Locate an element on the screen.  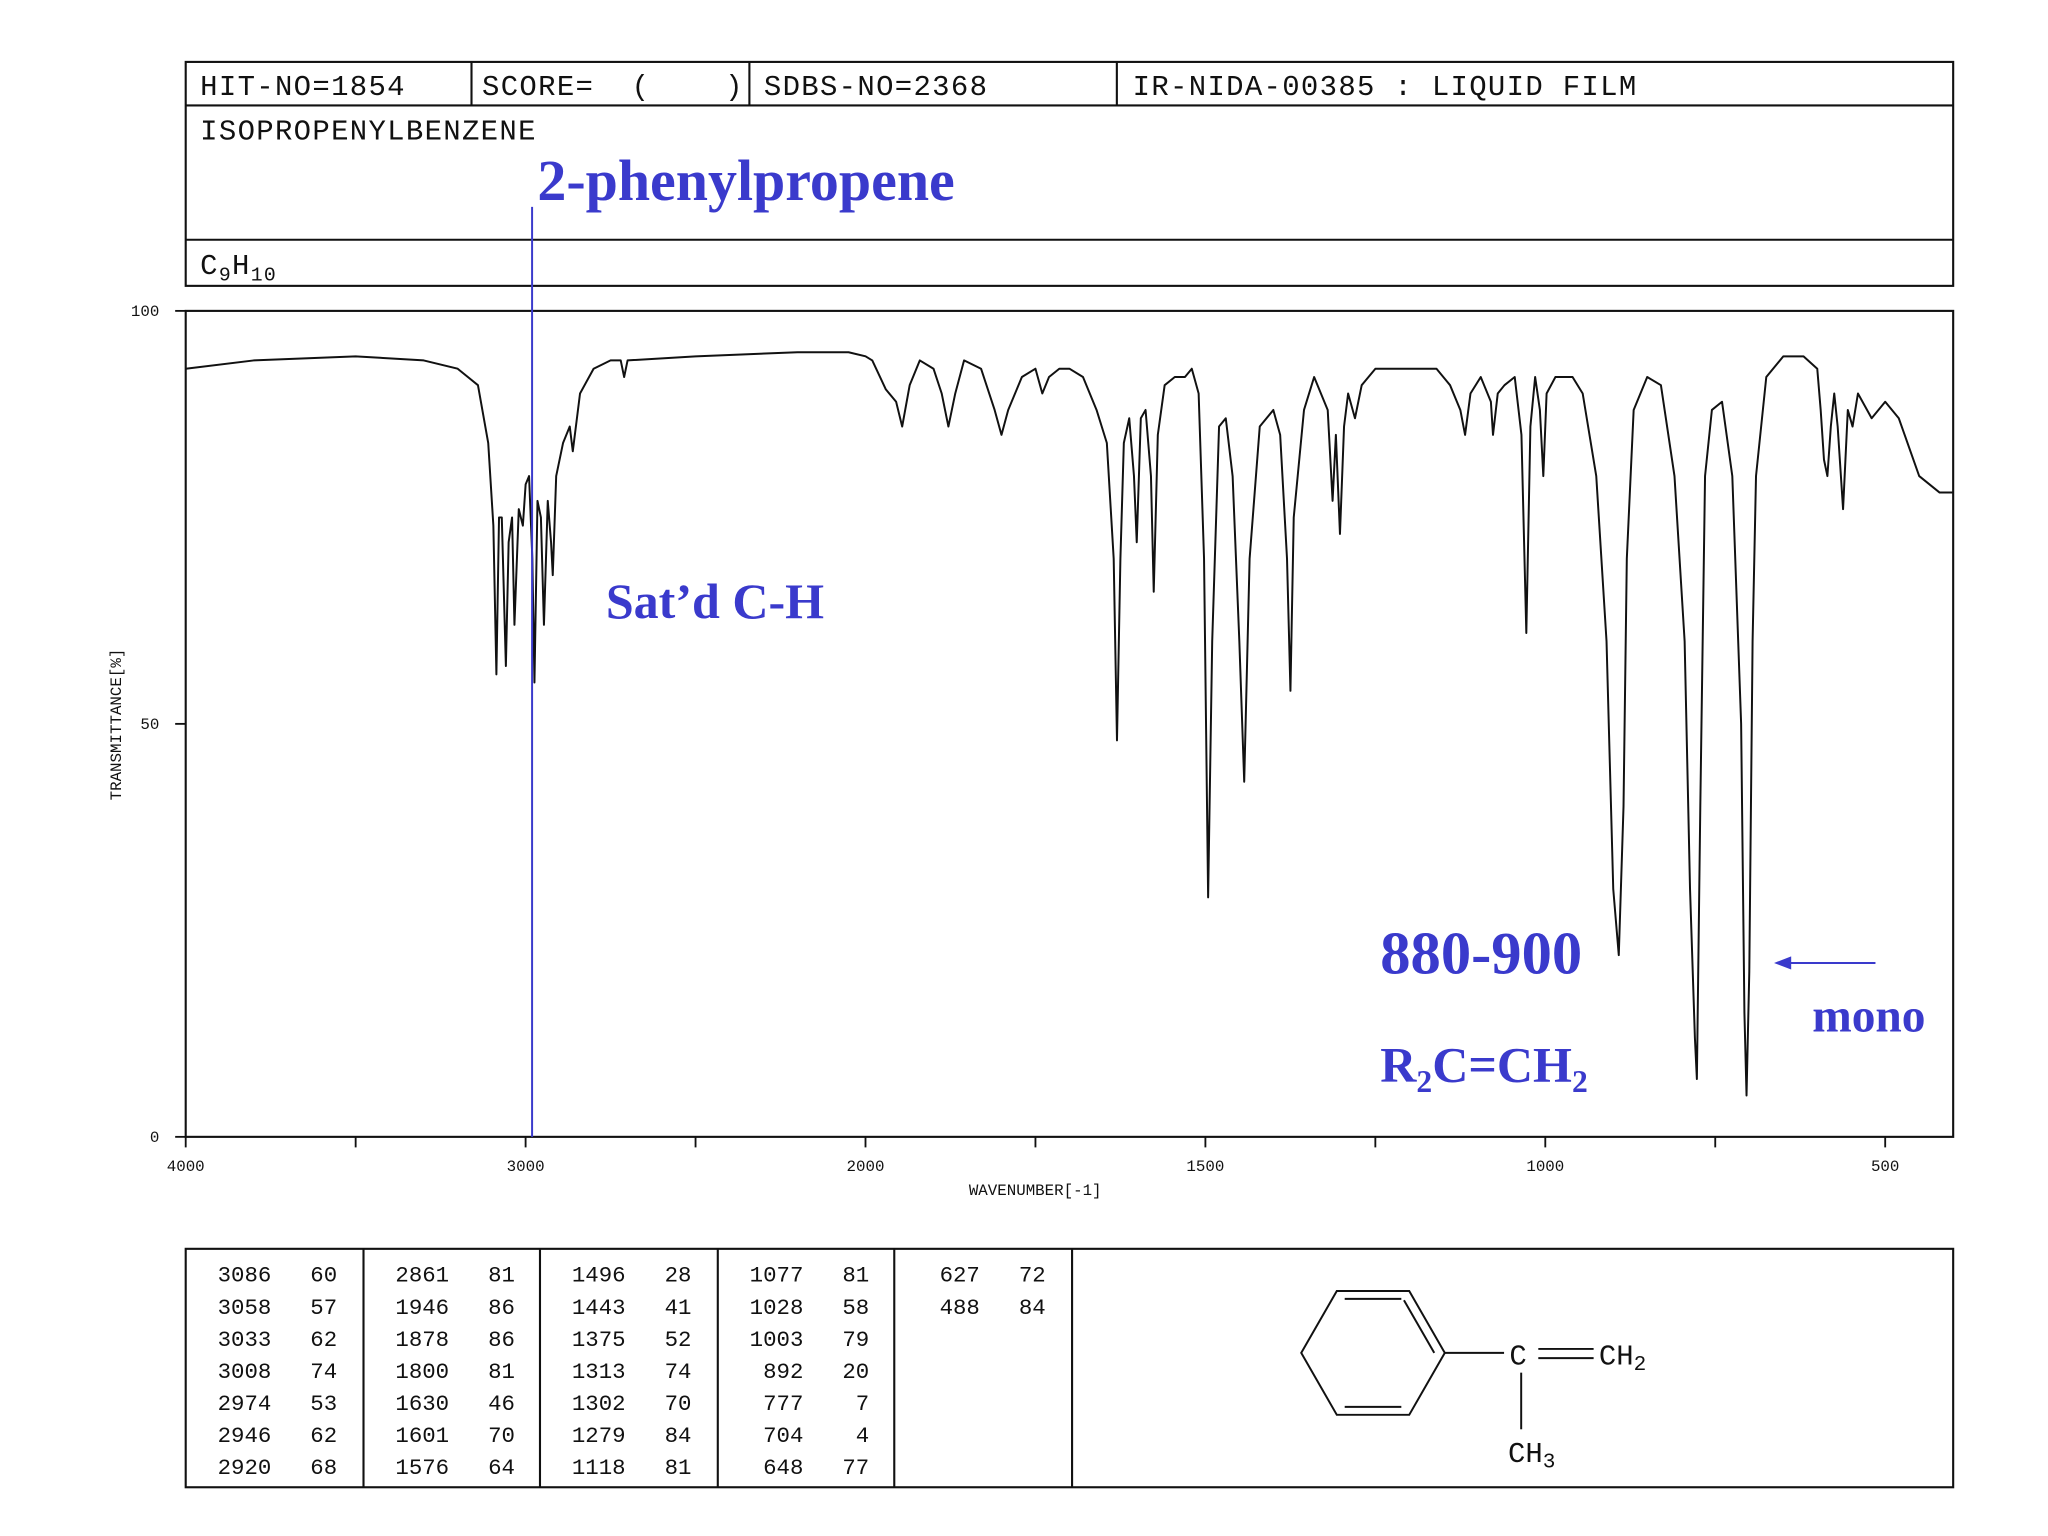
y-tick-label: 50 is located at coordinates (149, 725).